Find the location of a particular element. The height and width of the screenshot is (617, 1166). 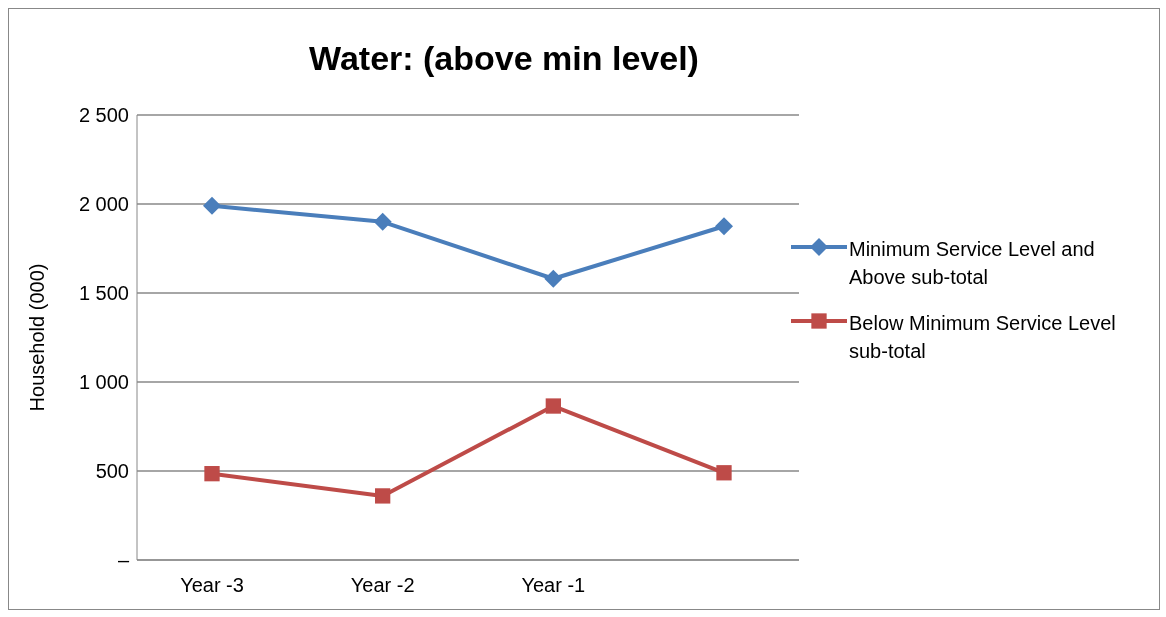

y-tick-label: 1 500 is located at coordinates (103, 293).